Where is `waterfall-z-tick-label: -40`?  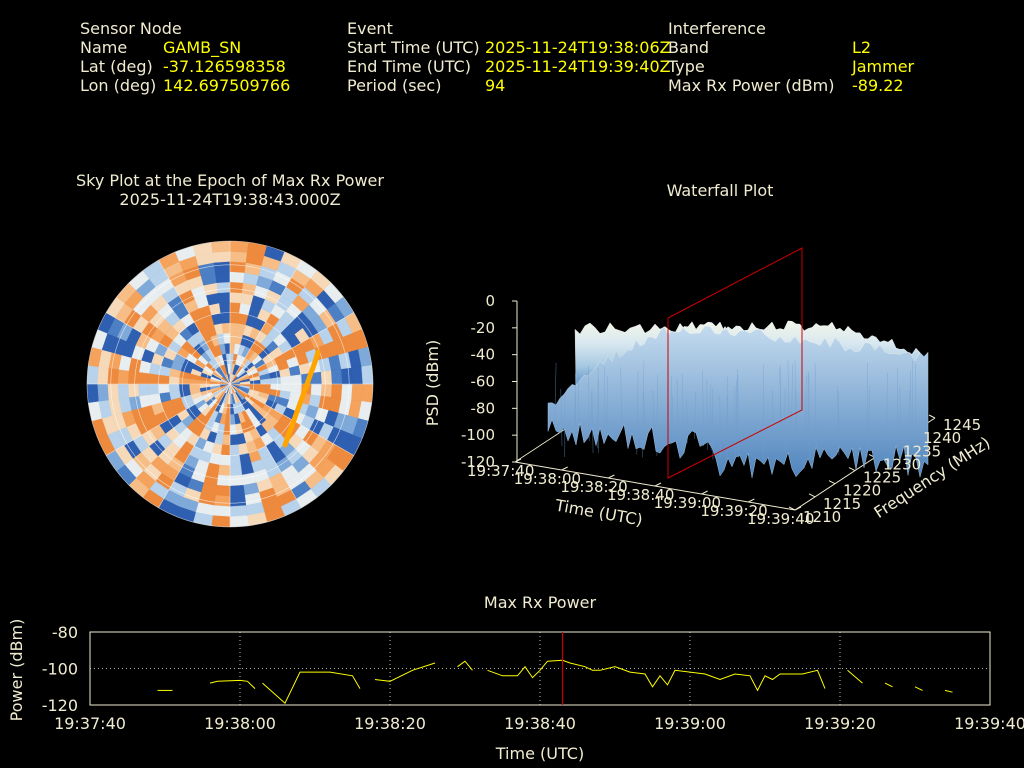 waterfall-z-tick-label: -40 is located at coordinates (483, 355).